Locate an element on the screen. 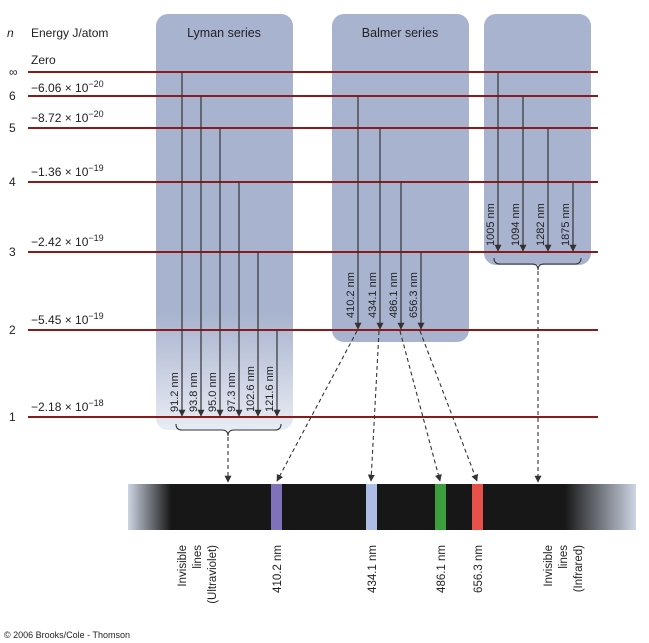 This screenshot has height=643, width=649. ir-label: Invisible is located at coordinates (549, 566).